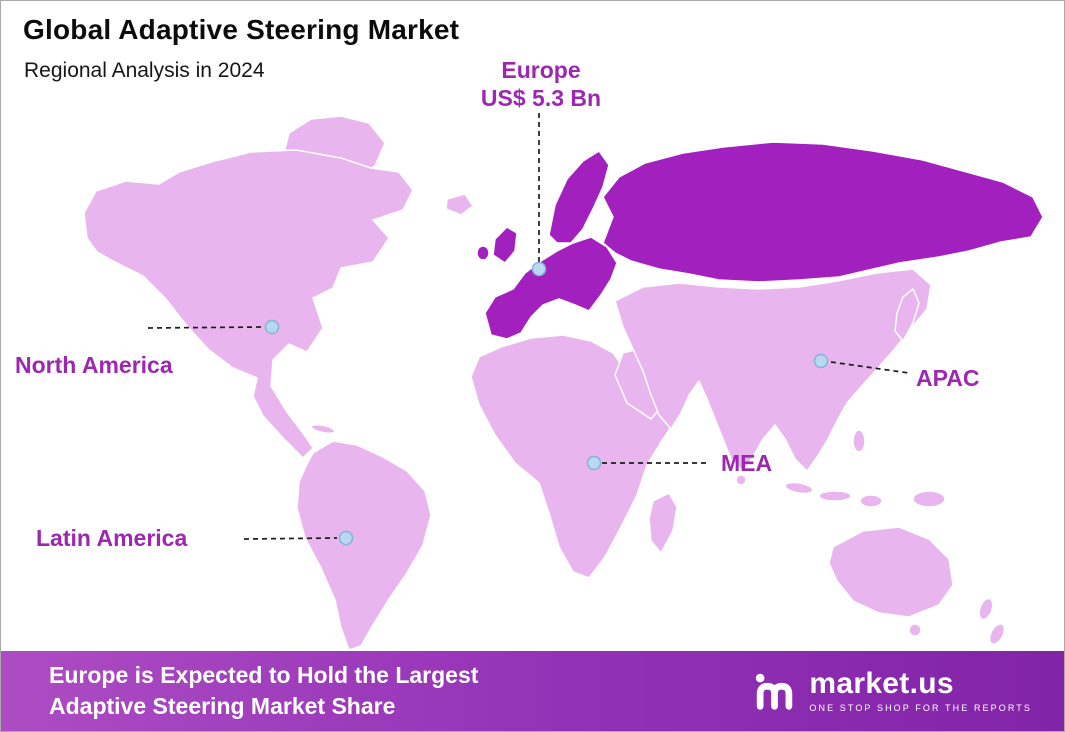 This screenshot has height=732, width=1065. Describe the element at coordinates (821, 361) in the screenshot. I see `marker-apac` at that location.